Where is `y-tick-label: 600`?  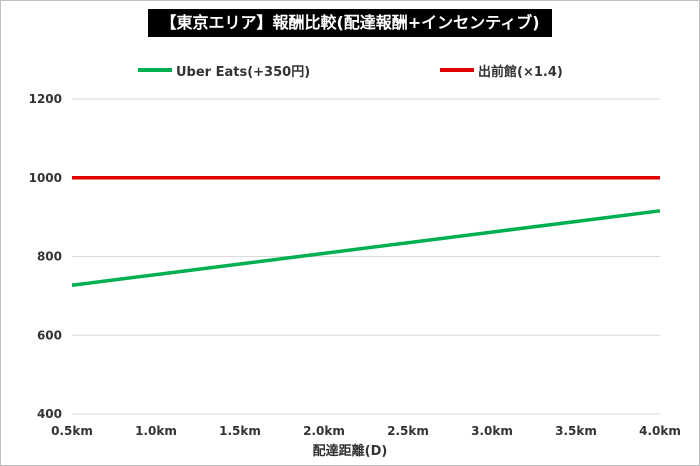
y-tick-label: 600 is located at coordinates (49, 335).